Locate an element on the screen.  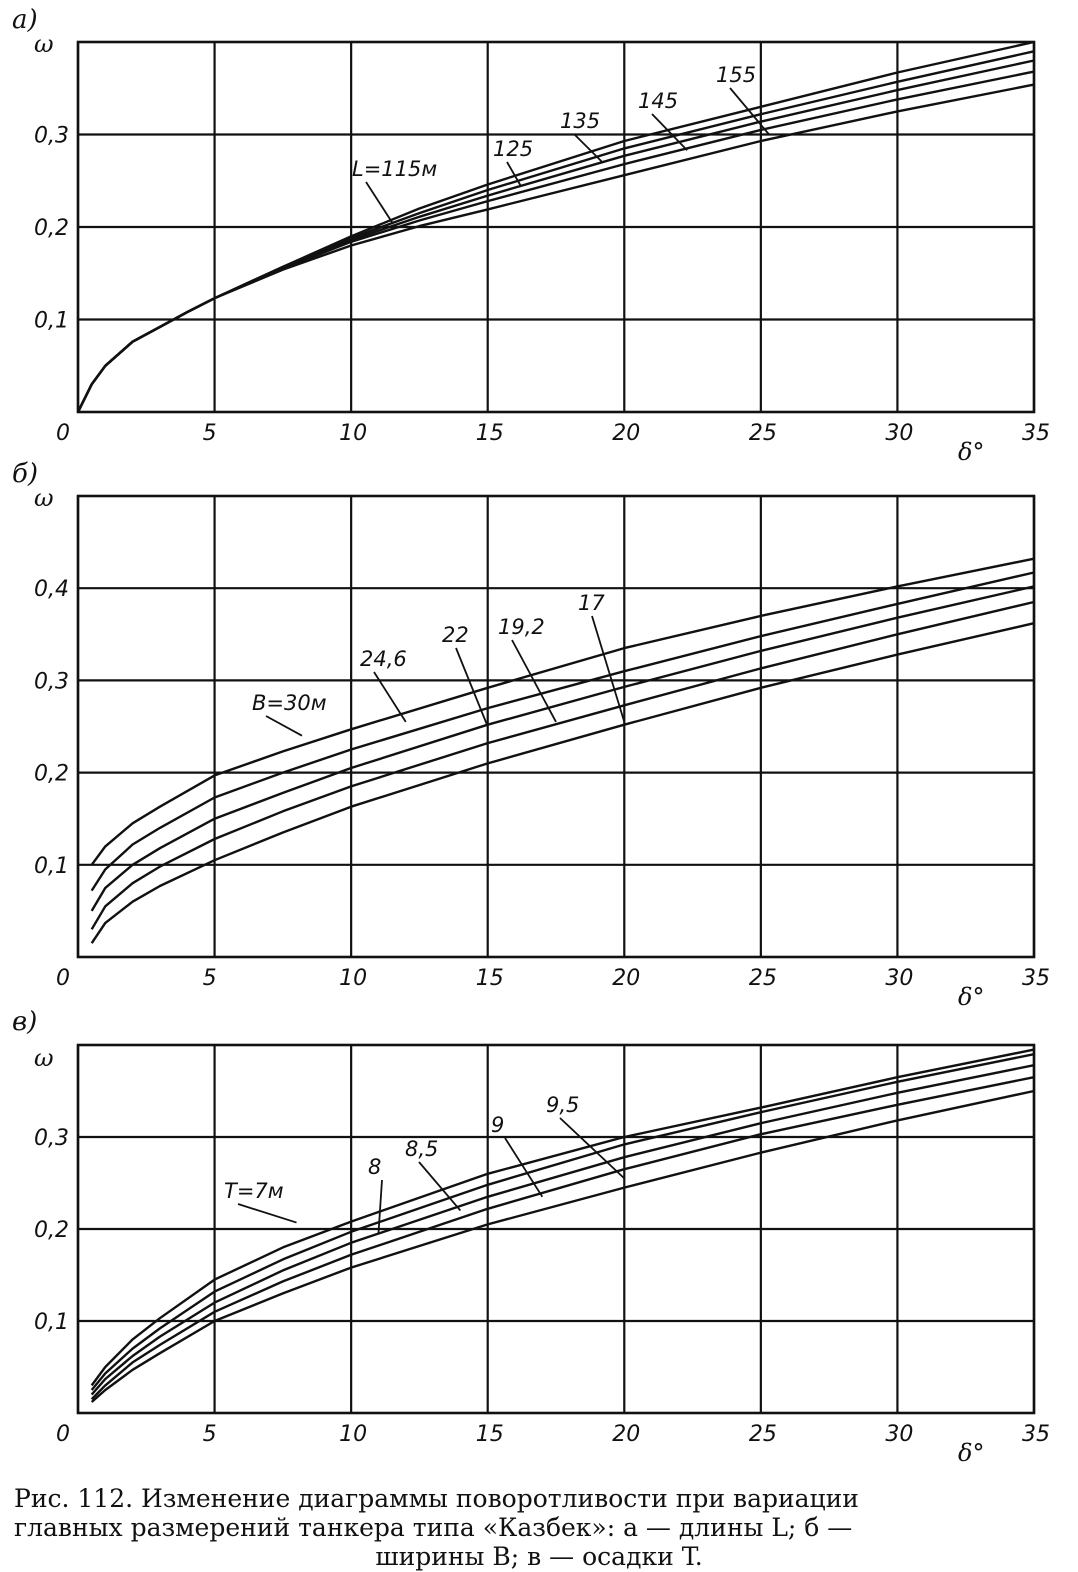
series-label-3: 135 is located at coordinates (580, 121).